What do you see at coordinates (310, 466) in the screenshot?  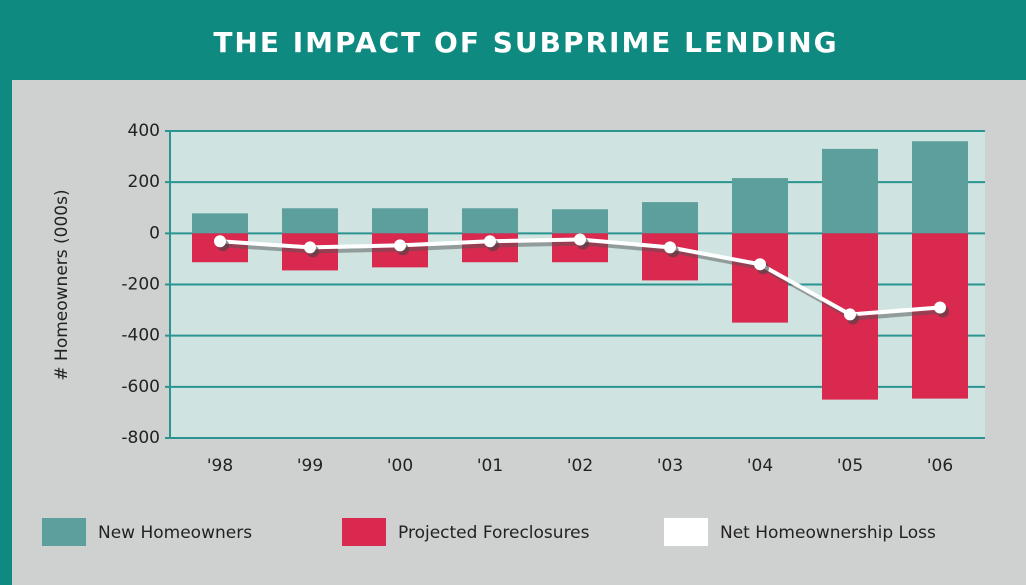 I see `x-tick-label: '99` at bounding box center [310, 466].